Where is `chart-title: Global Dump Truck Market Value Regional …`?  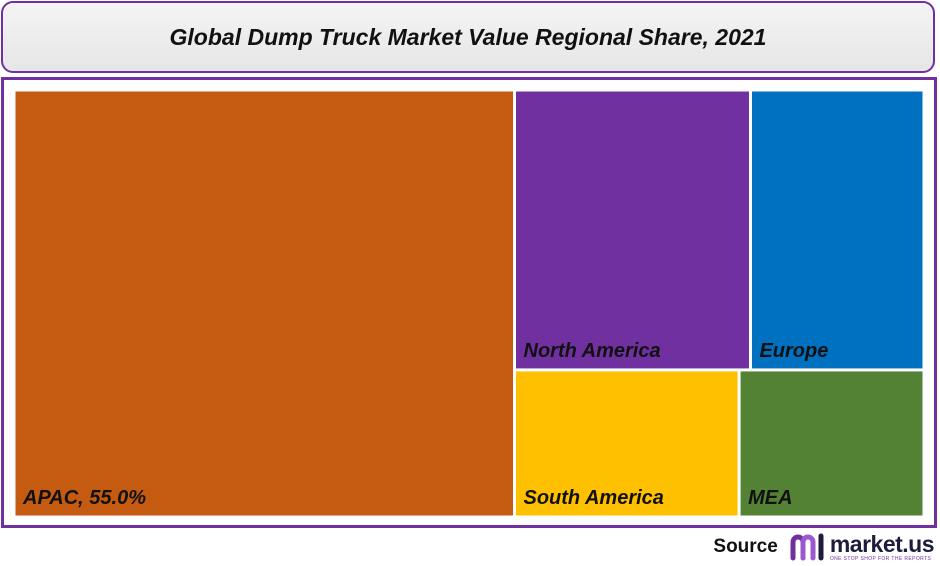
chart-title: Global Dump Truck Market Value Regional … is located at coordinates (468, 36).